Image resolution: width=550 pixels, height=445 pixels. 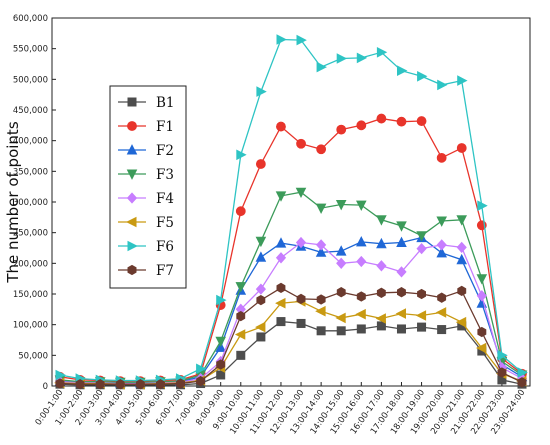 I want to click on y-tick-label: 250,000, so click(x=30, y=234).